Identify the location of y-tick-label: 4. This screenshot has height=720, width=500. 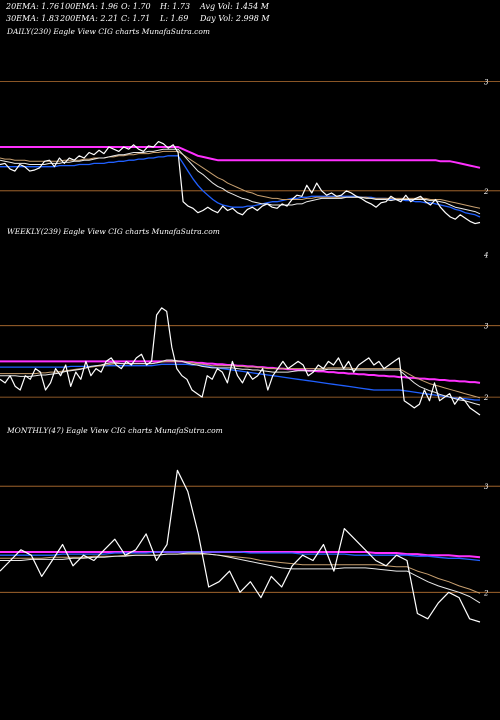
(485, 255).